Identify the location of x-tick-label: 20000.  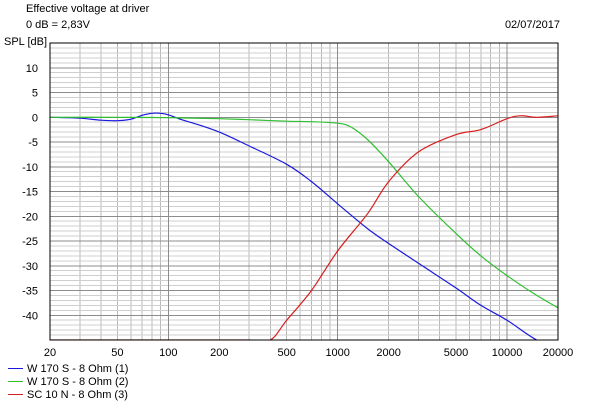
(558, 353).